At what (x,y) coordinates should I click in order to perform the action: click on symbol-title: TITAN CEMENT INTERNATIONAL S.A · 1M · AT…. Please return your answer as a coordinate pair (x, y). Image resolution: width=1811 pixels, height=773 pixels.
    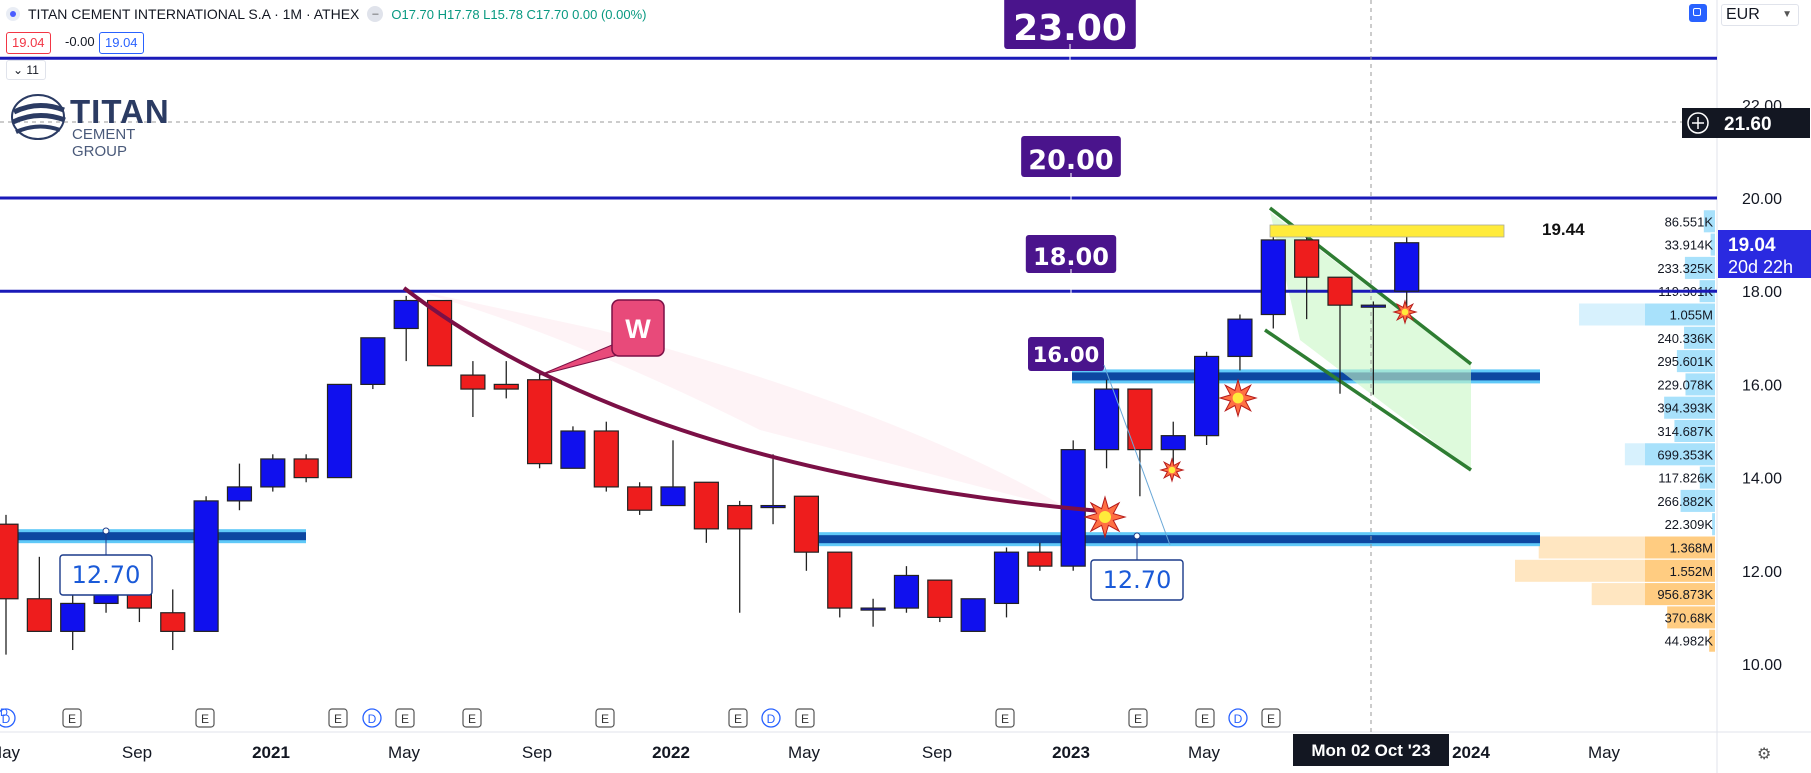
    Looking at the image, I should click on (194, 14).